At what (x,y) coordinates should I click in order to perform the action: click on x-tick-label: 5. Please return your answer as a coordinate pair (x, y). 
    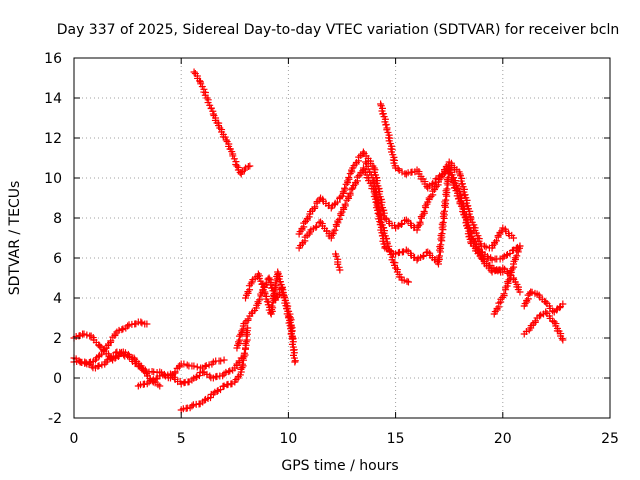
    Looking at the image, I should click on (181, 439).